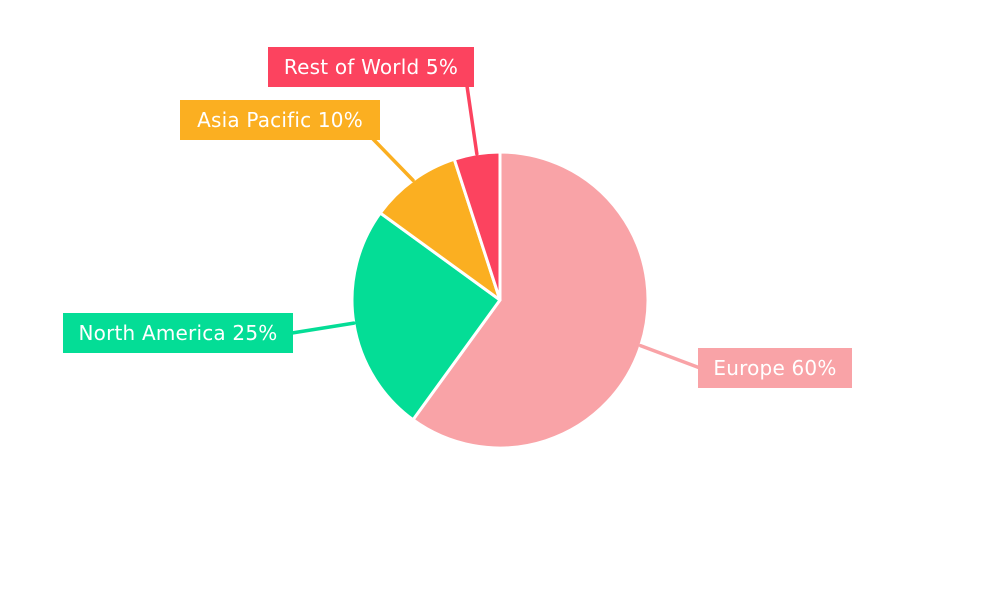 The height and width of the screenshot is (600, 1000). I want to click on callout-label-north-america: North America 25%, so click(178, 333).